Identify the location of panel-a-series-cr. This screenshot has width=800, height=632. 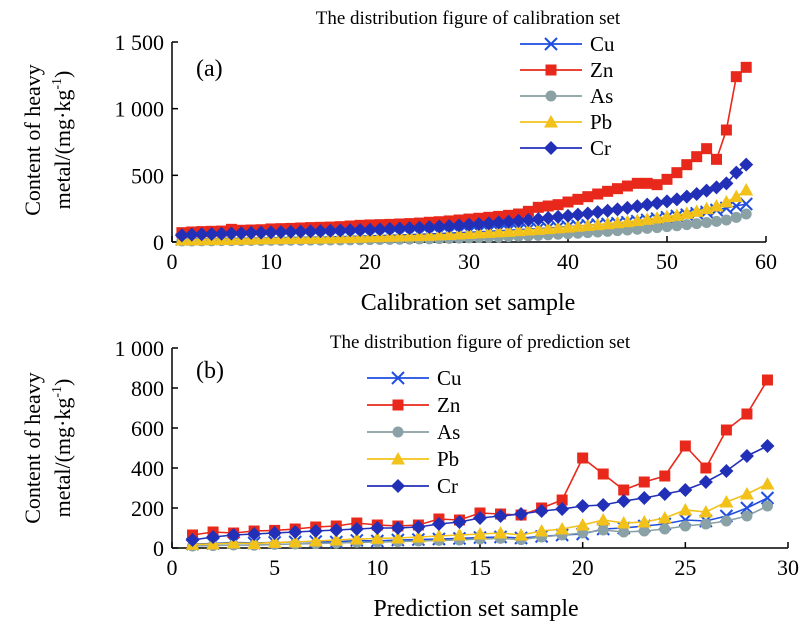
(464, 200).